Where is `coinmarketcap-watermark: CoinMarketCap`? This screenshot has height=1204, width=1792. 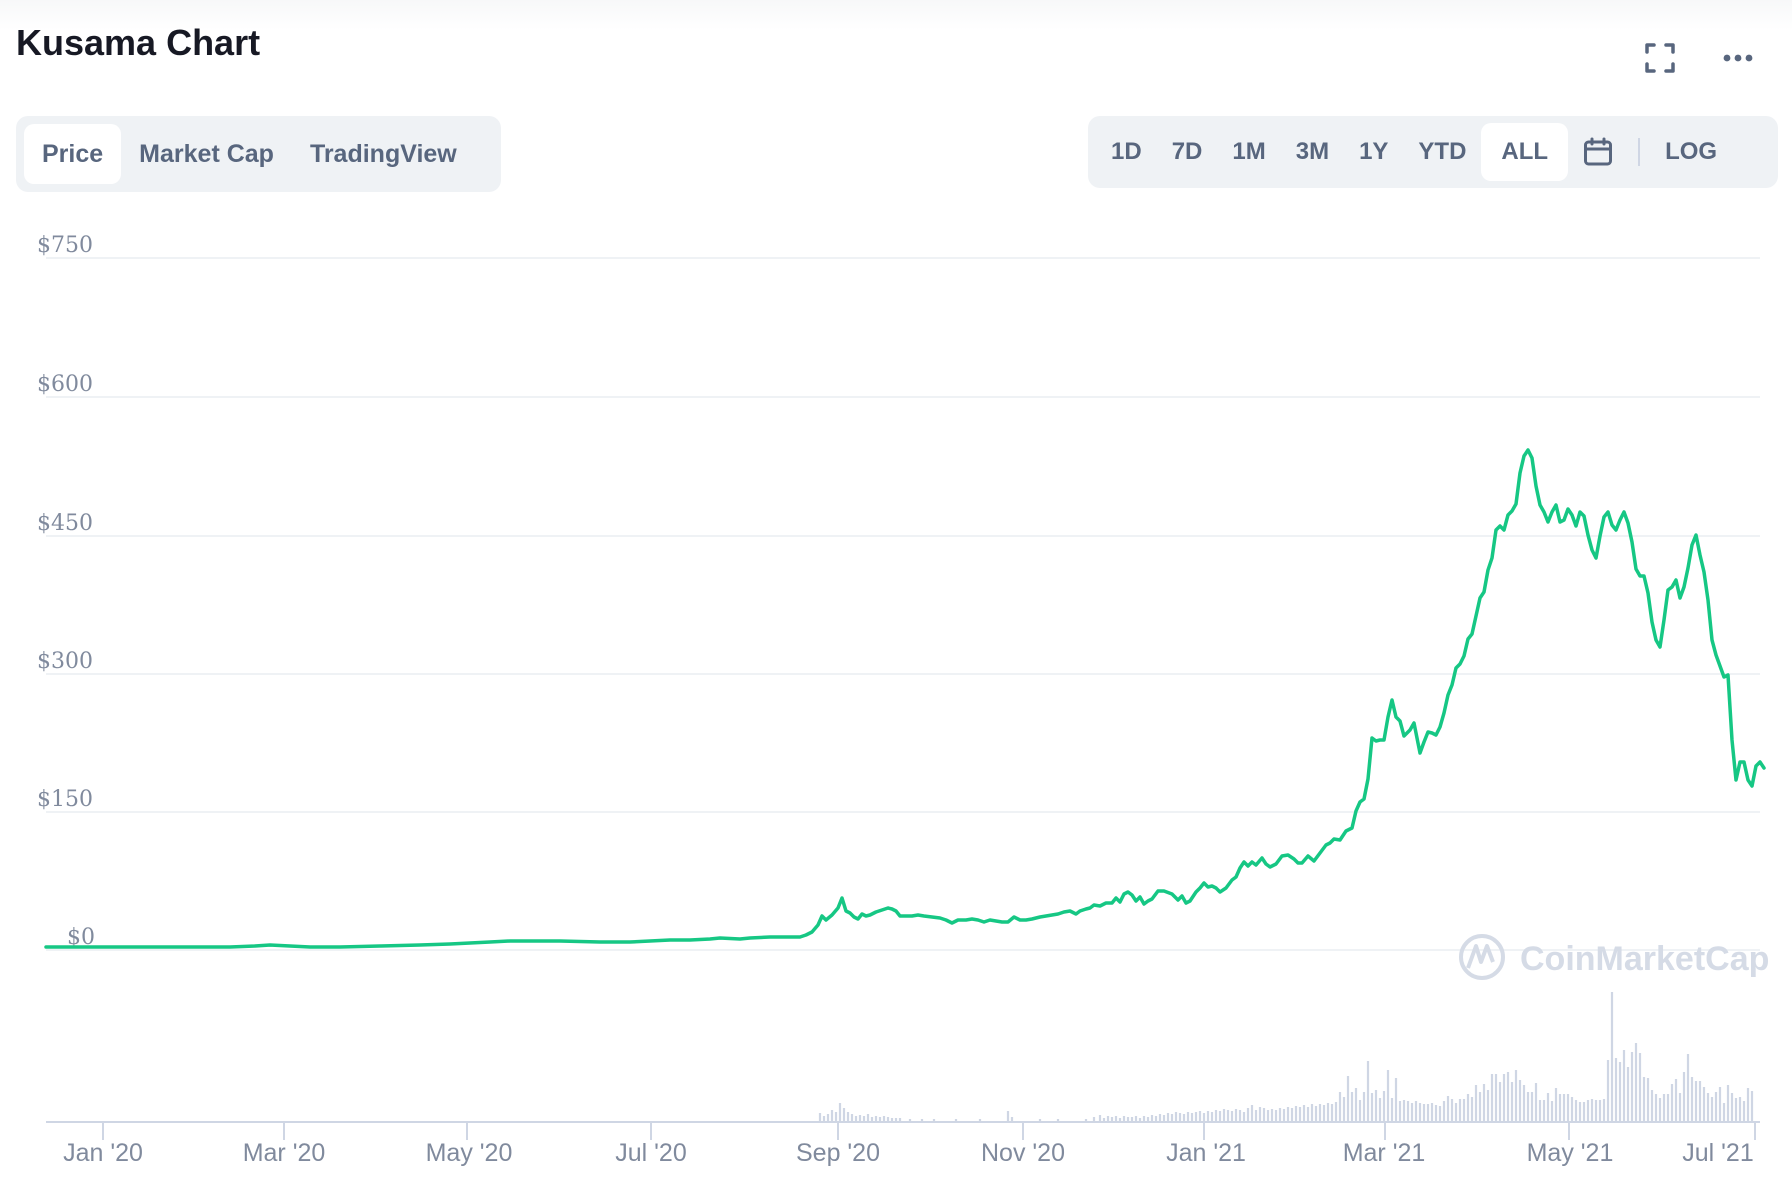 coinmarketcap-watermark: CoinMarketCap is located at coordinates (1614, 957).